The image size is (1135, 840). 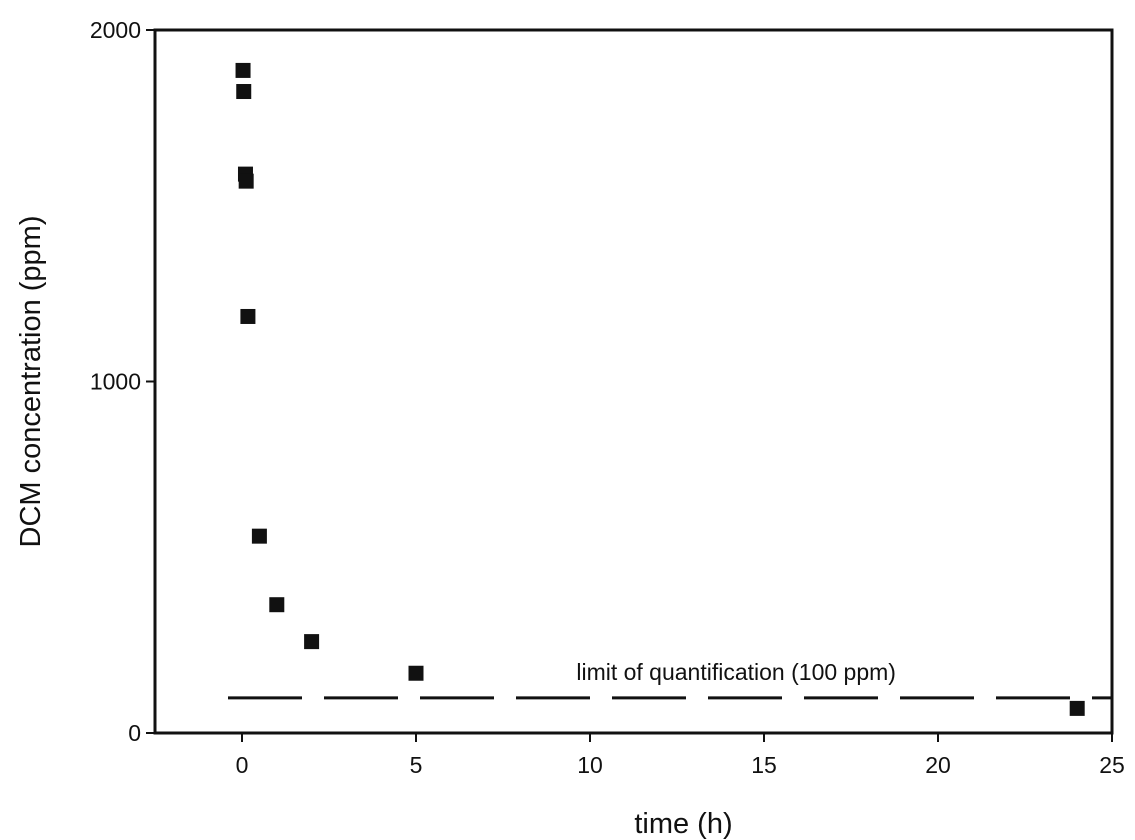 I want to click on x-axis: 0 5 10 15 20 25, so click(x=680, y=755).